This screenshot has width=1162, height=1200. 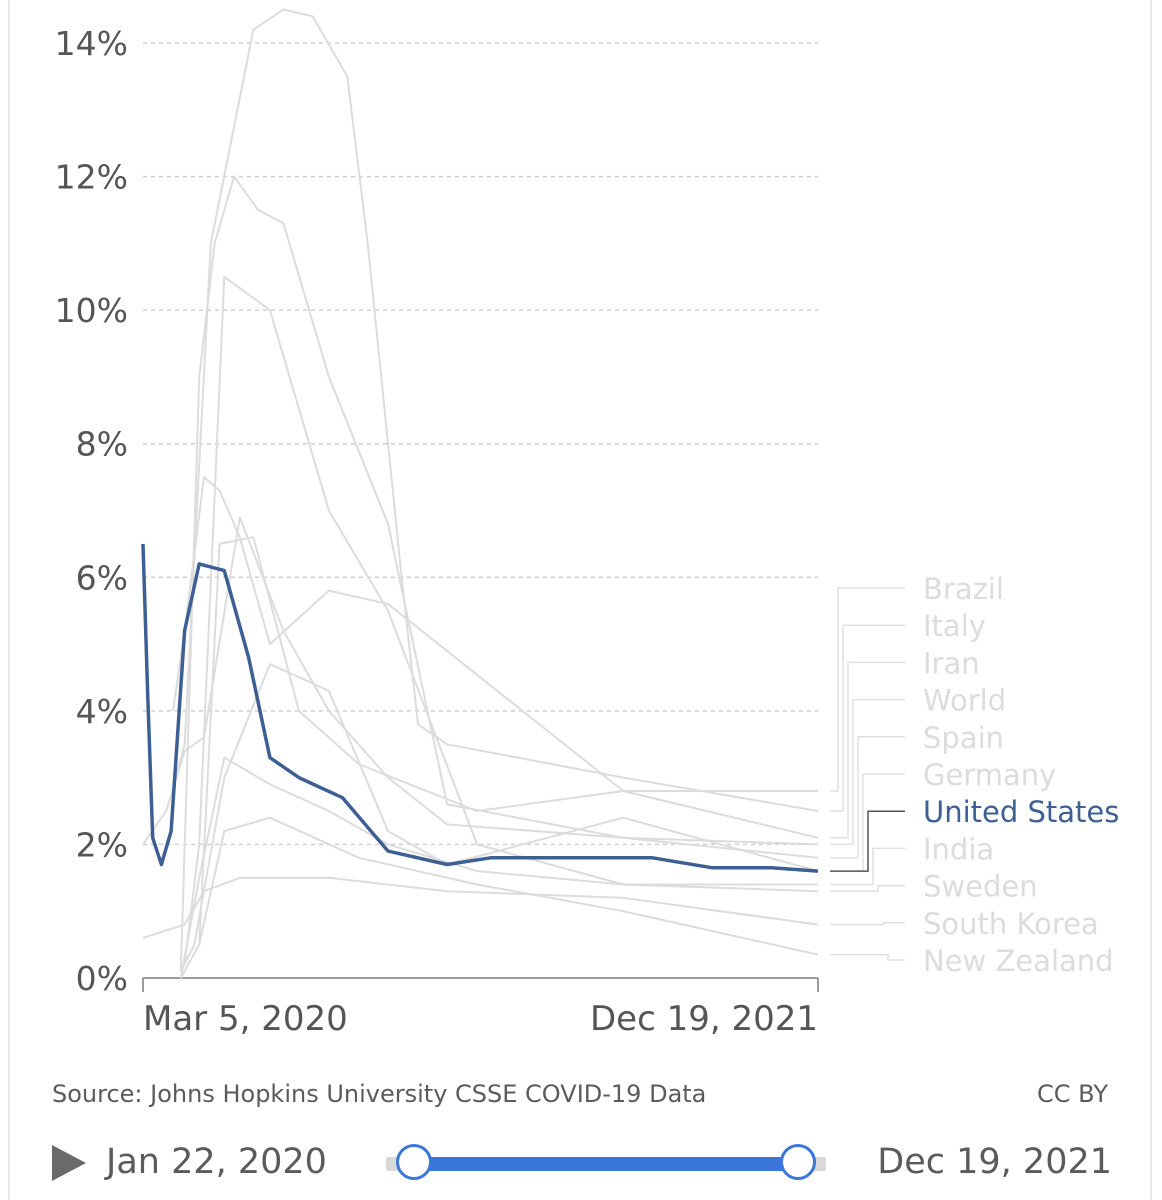 I want to click on series-line-new-zealand, so click(x=499, y=897).